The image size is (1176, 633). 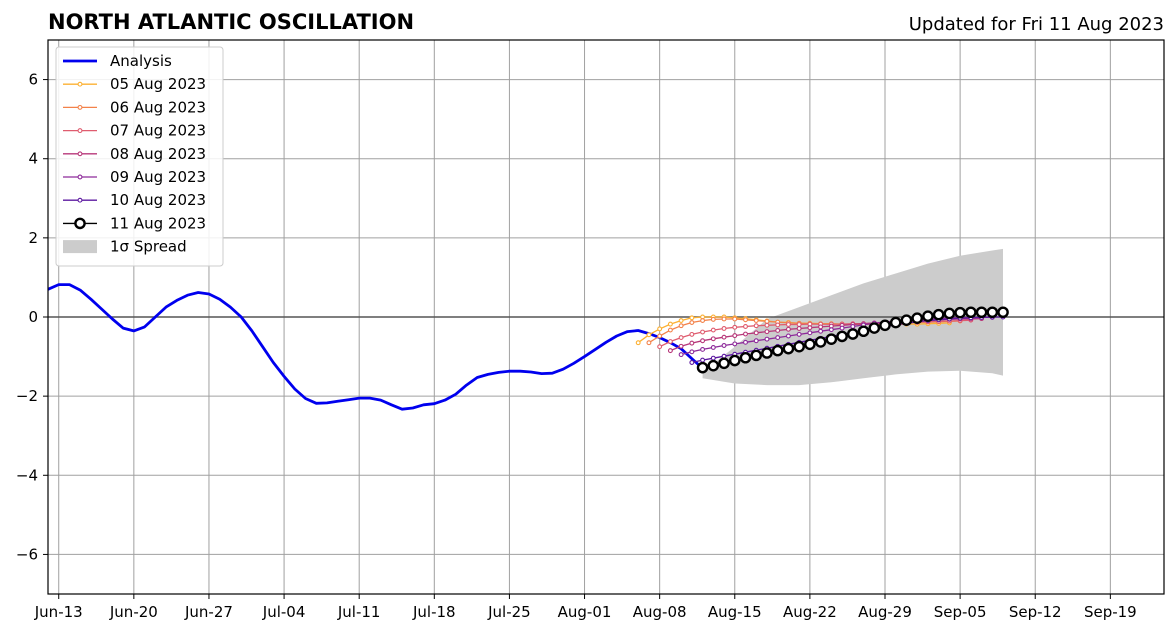 I want to click on x-tick-label: Jul-25, so click(x=509, y=612).